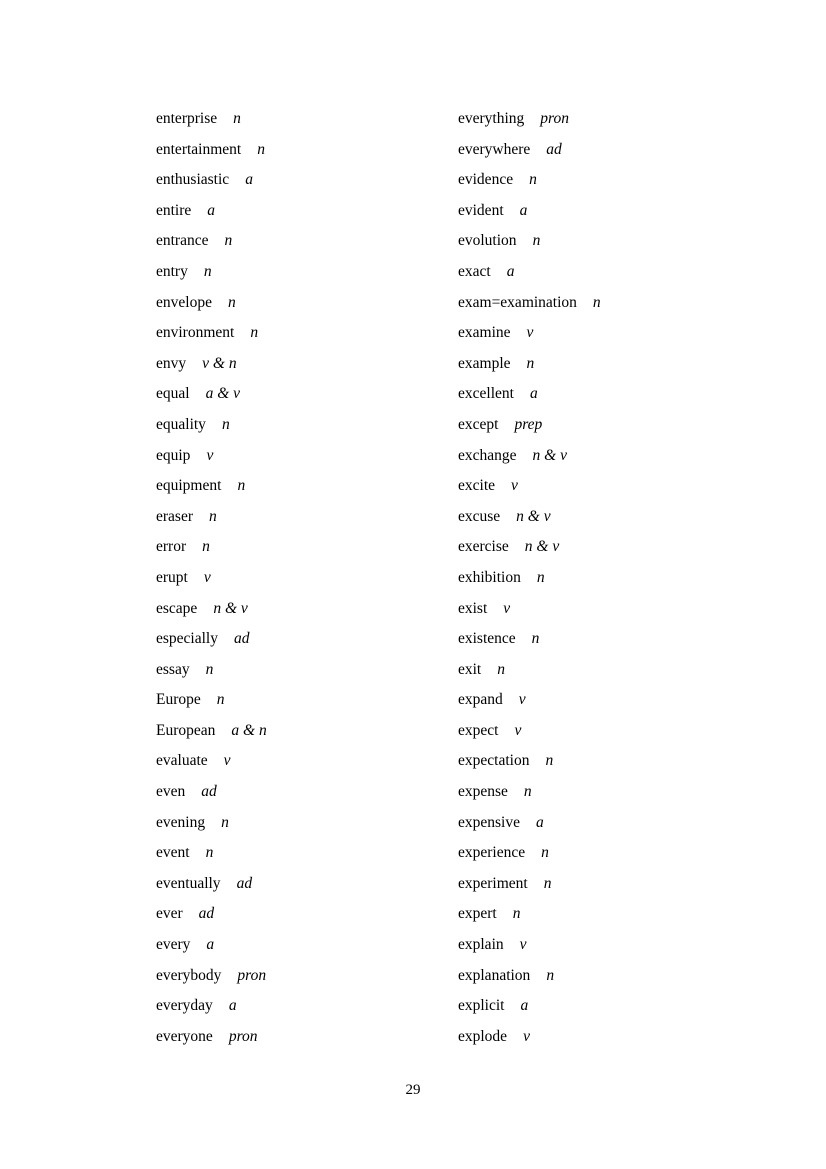 This screenshot has width=826, height=1169. Describe the element at coordinates (188, 883) in the screenshot. I see `word-text: eventually` at that location.